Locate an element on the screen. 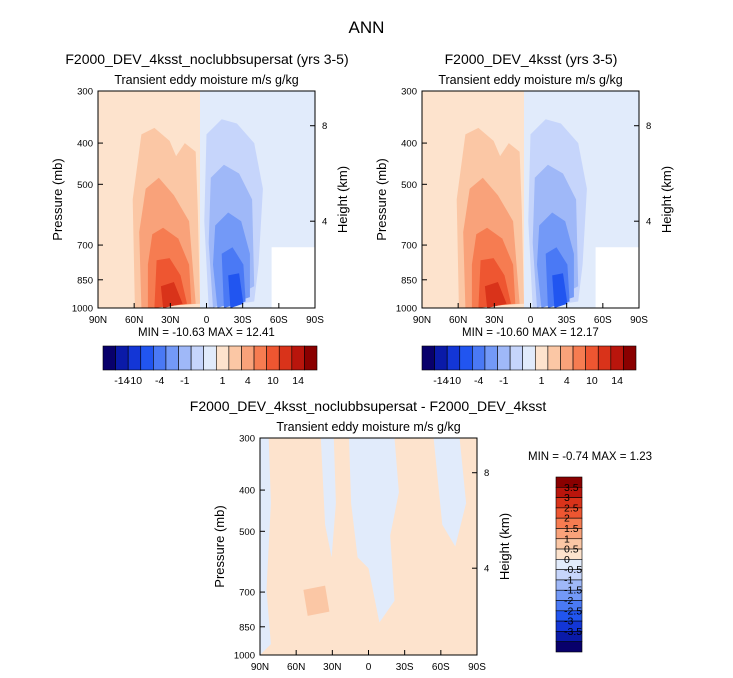 The height and width of the screenshot is (678, 733). colorbar-label: 3.5 is located at coordinates (571, 488).